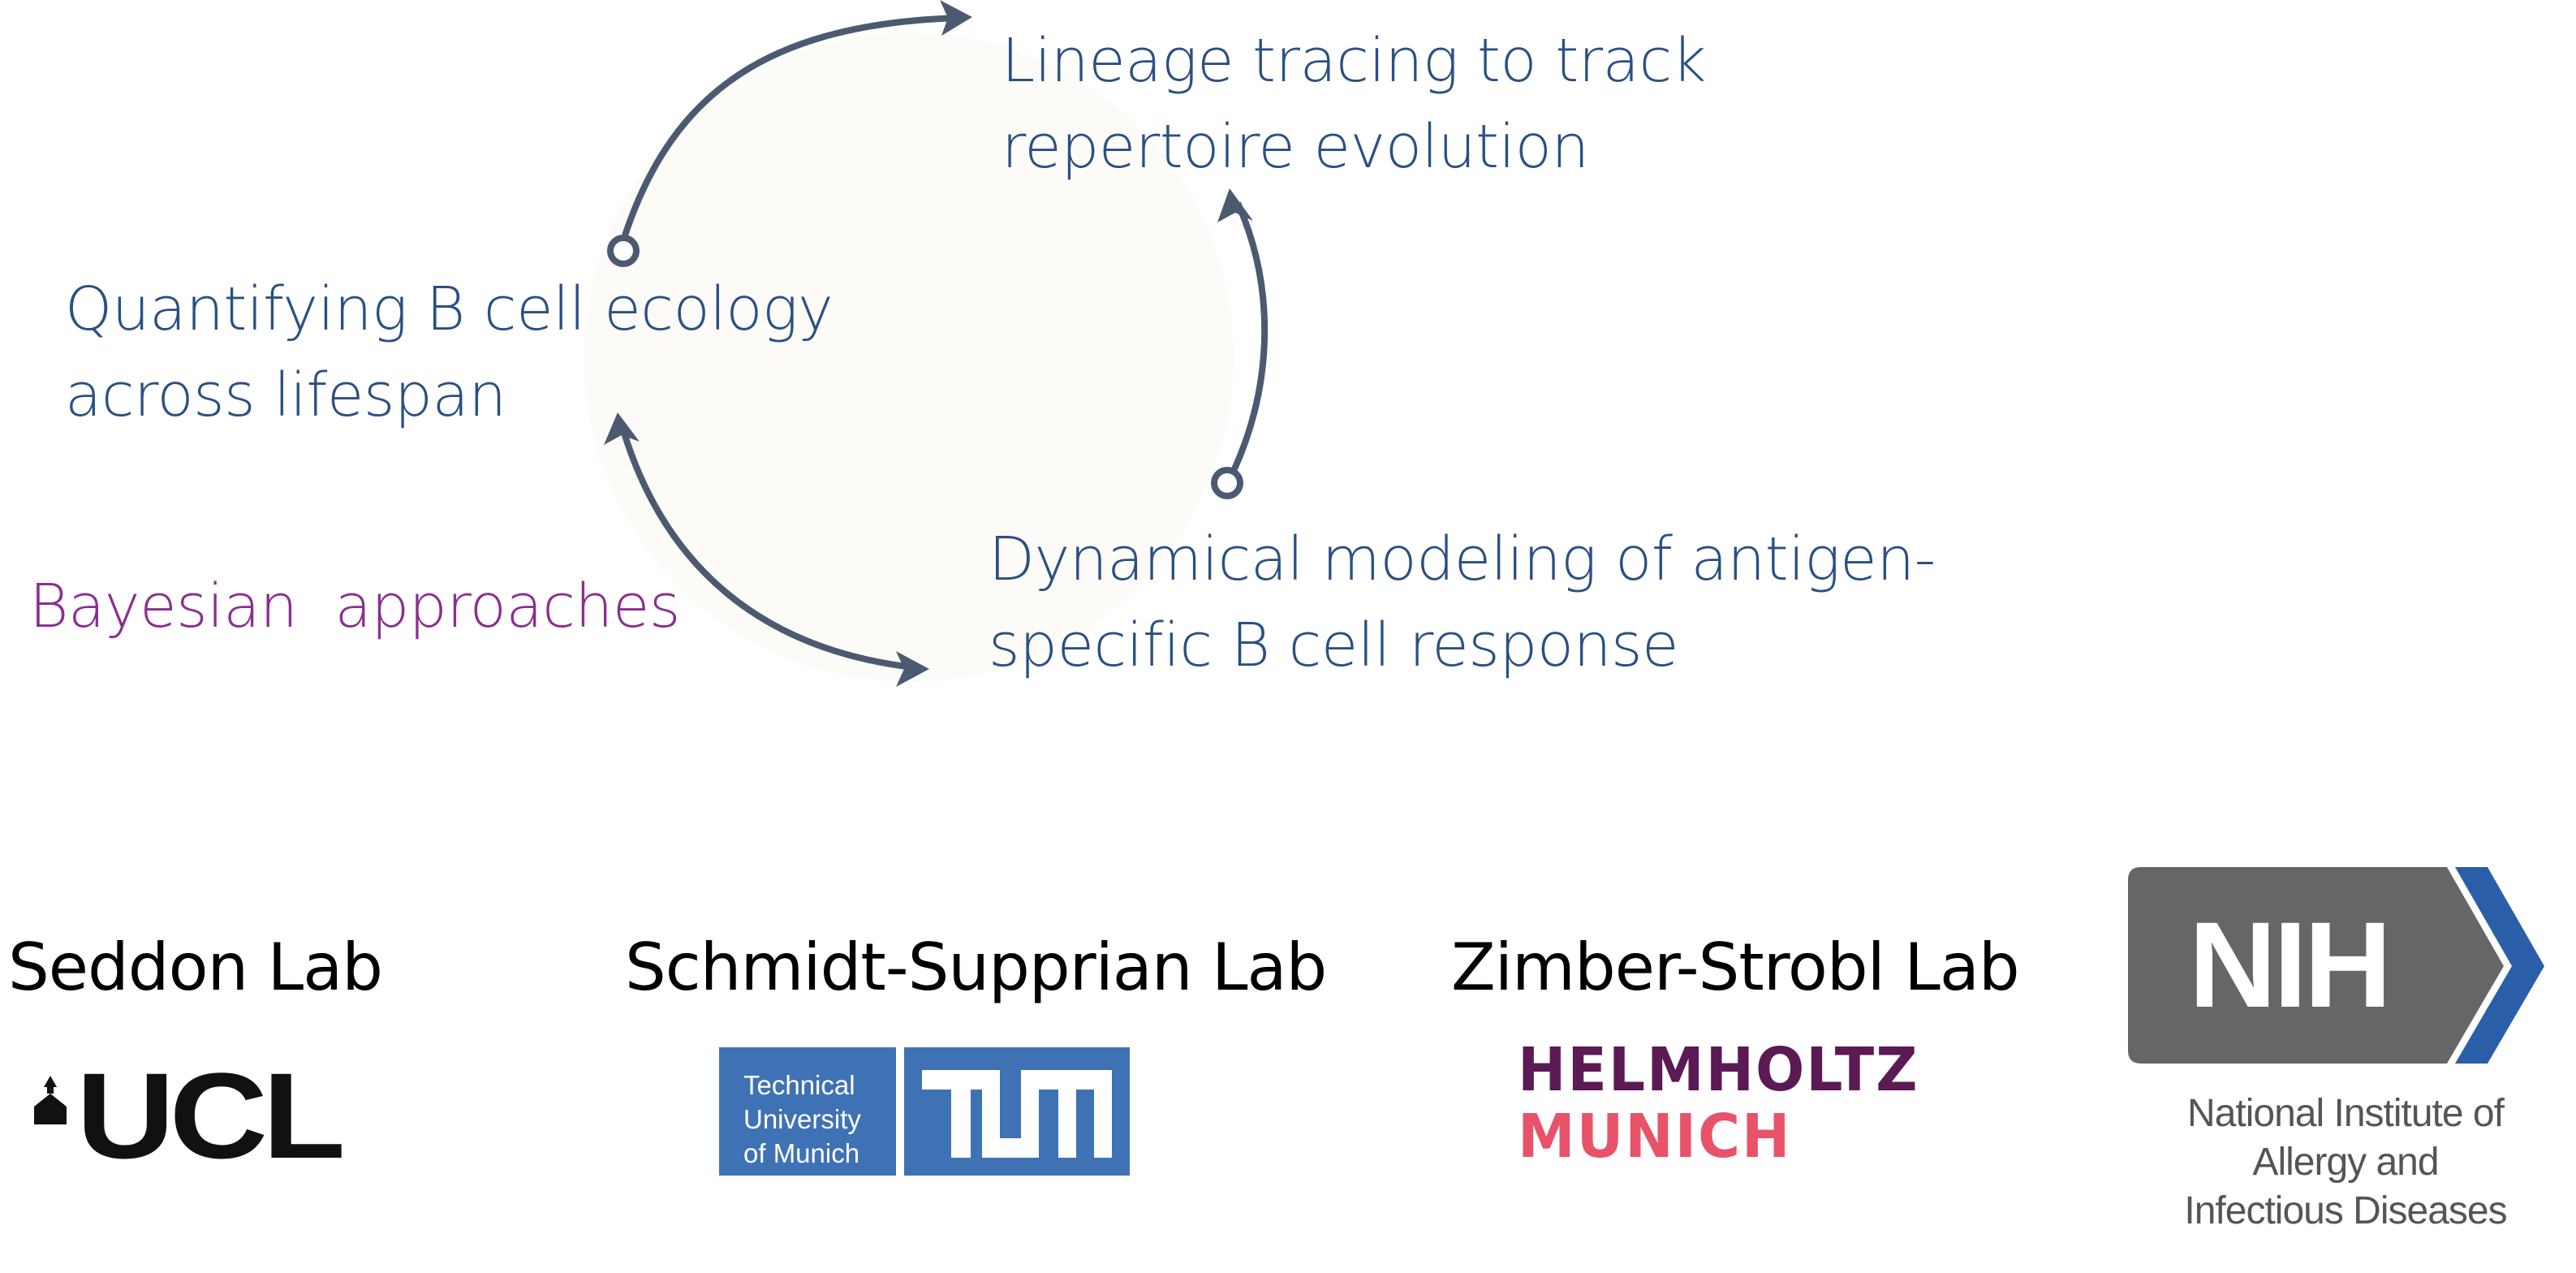  Describe the element at coordinates (912, 669) in the screenshot. I see `arrowhead-bottom` at that location.